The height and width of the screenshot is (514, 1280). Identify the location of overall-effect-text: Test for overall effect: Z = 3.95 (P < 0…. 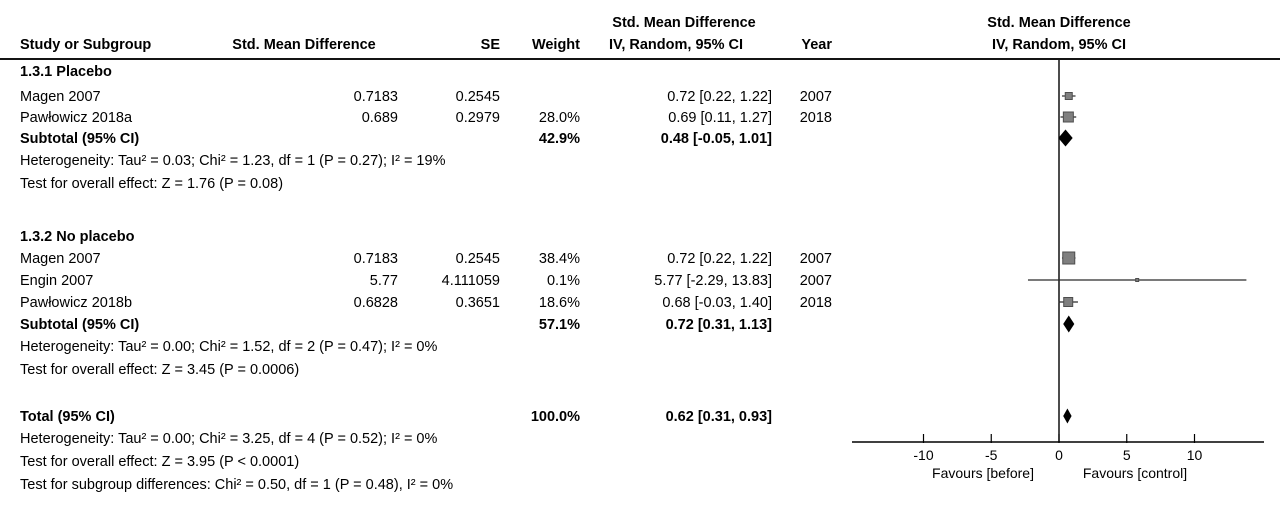
(160, 462).